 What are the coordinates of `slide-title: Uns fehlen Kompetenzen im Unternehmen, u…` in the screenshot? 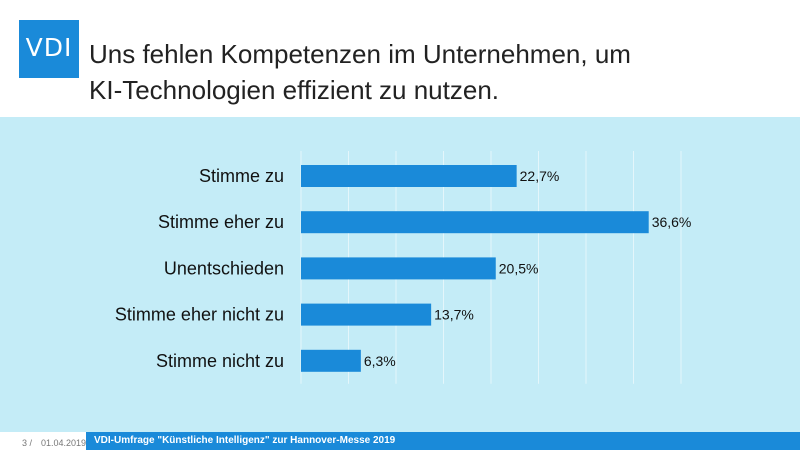 It's located at (360, 72).